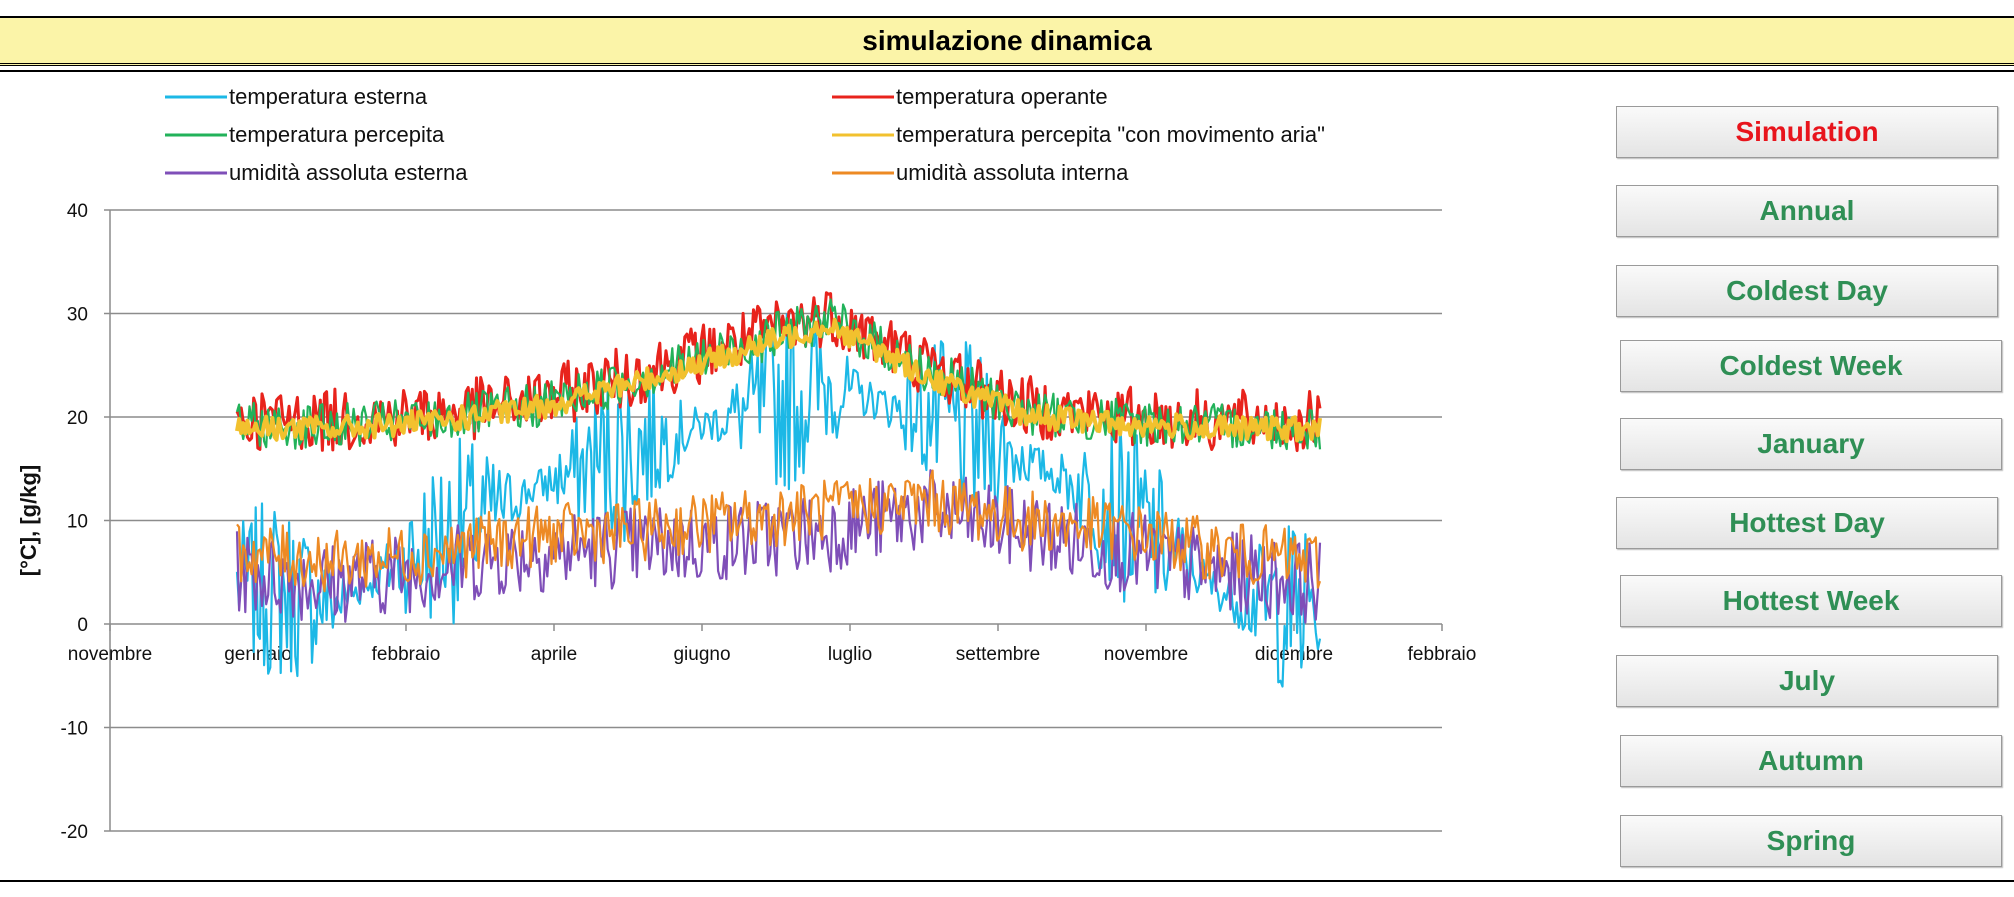 The image size is (2014, 897). Describe the element at coordinates (1007, 44) in the screenshot. I see `page-title: simulazione dinamica` at that location.